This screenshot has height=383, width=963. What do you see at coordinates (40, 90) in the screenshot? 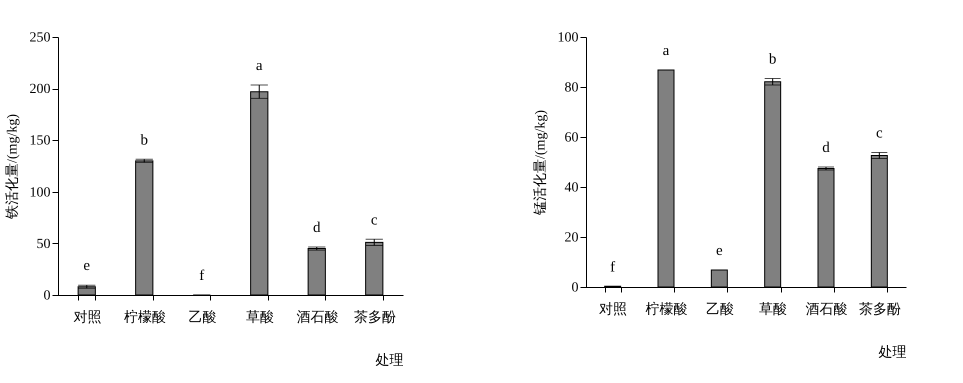
I see `y-tick-label: 200` at bounding box center [40, 90].